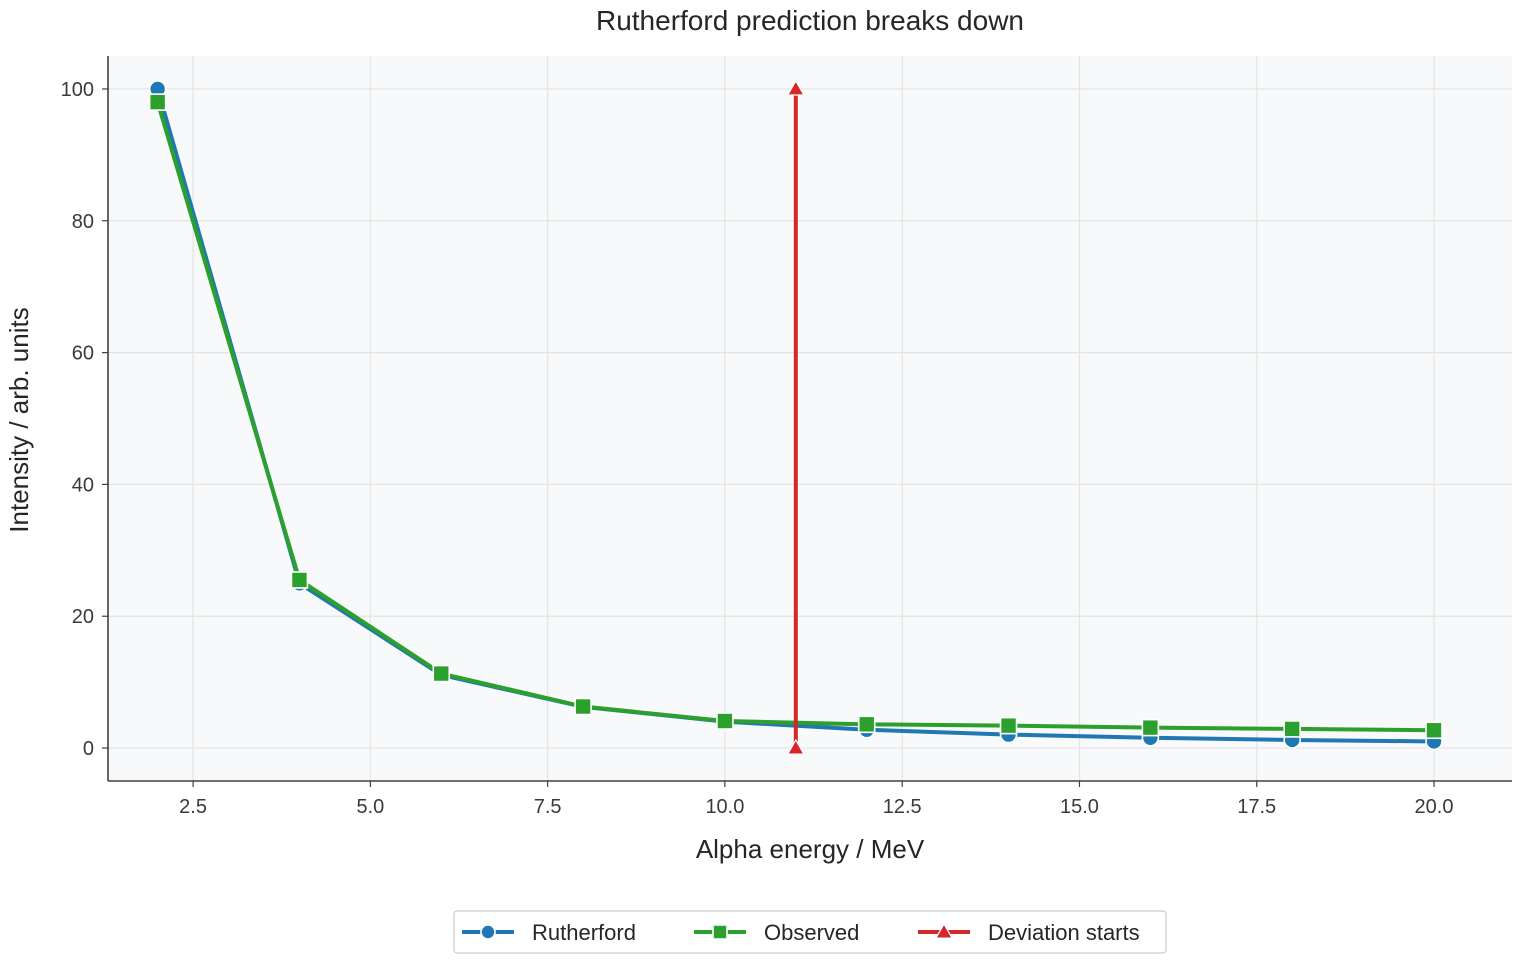  I want to click on legend-item: Rutherford, so click(549, 932).